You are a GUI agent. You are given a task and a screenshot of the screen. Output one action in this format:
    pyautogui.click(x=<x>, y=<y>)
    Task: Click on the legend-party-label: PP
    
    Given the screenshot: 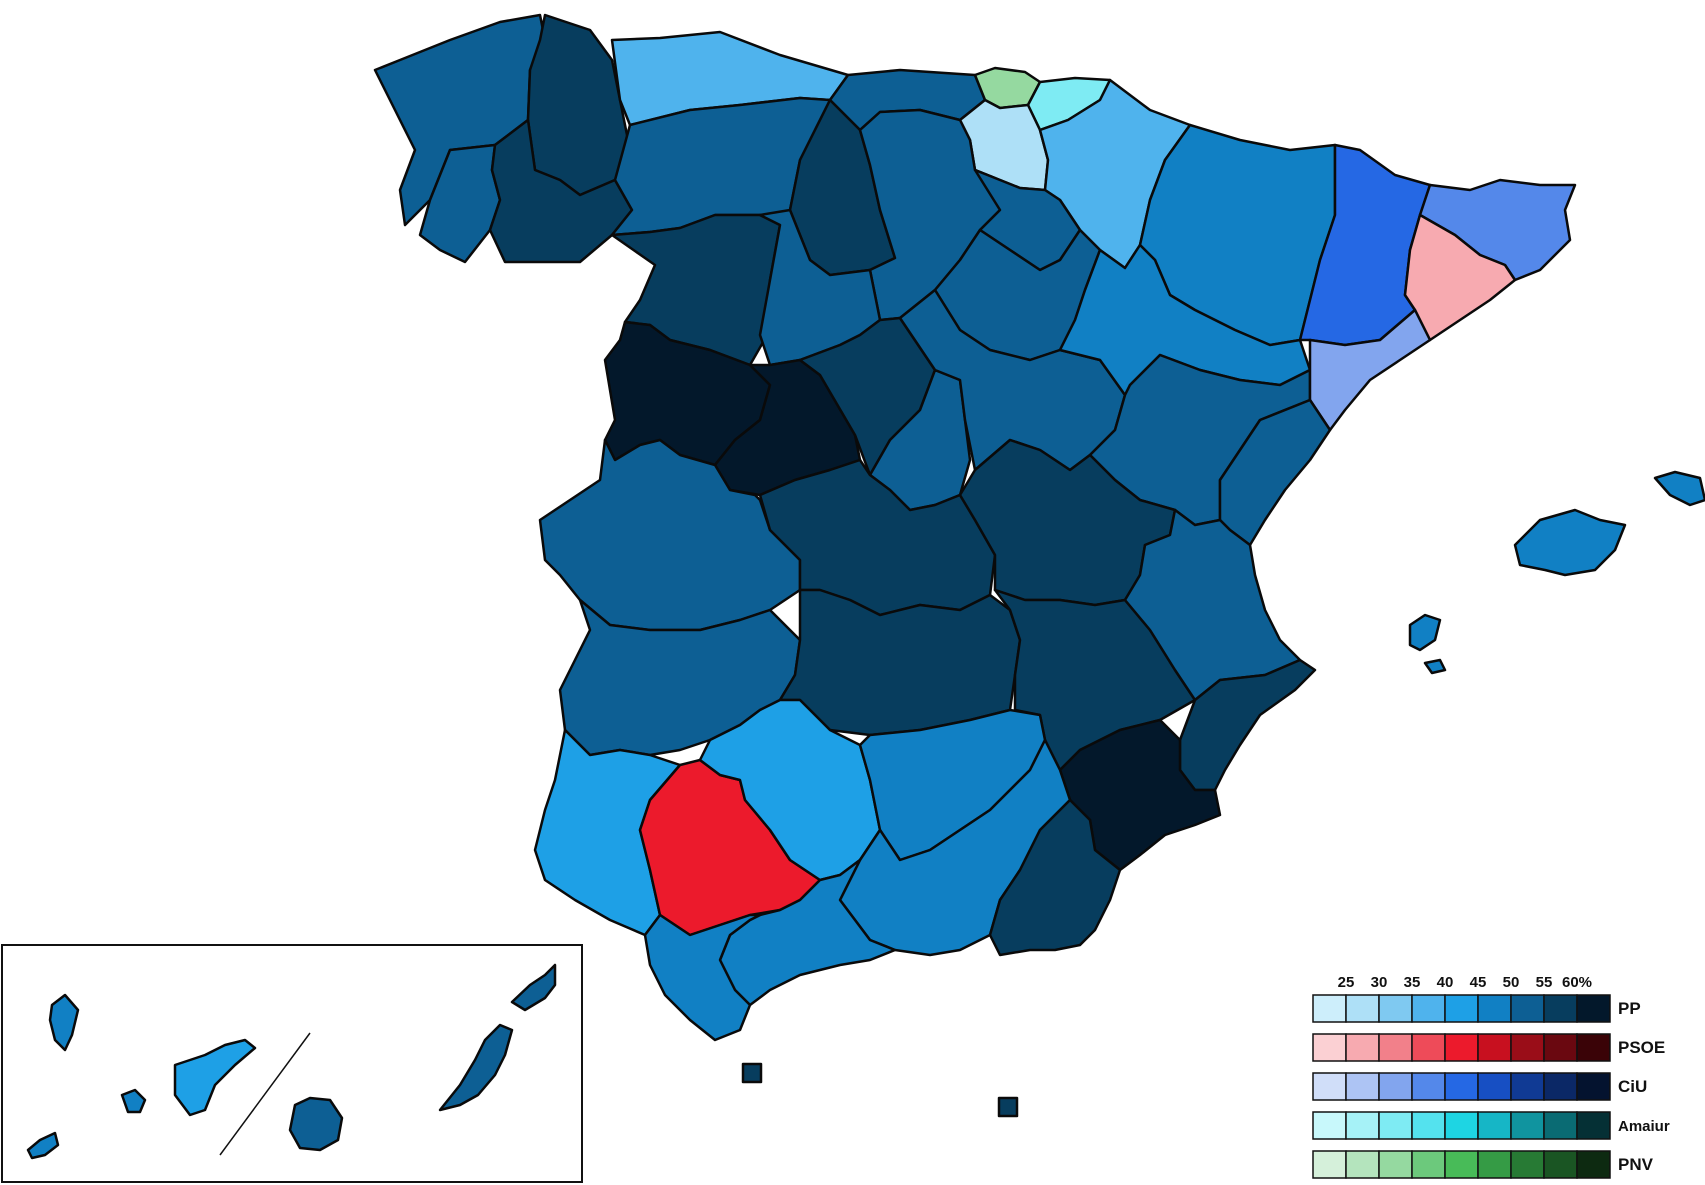 What is the action you would take?
    pyautogui.click(x=1629, y=1008)
    